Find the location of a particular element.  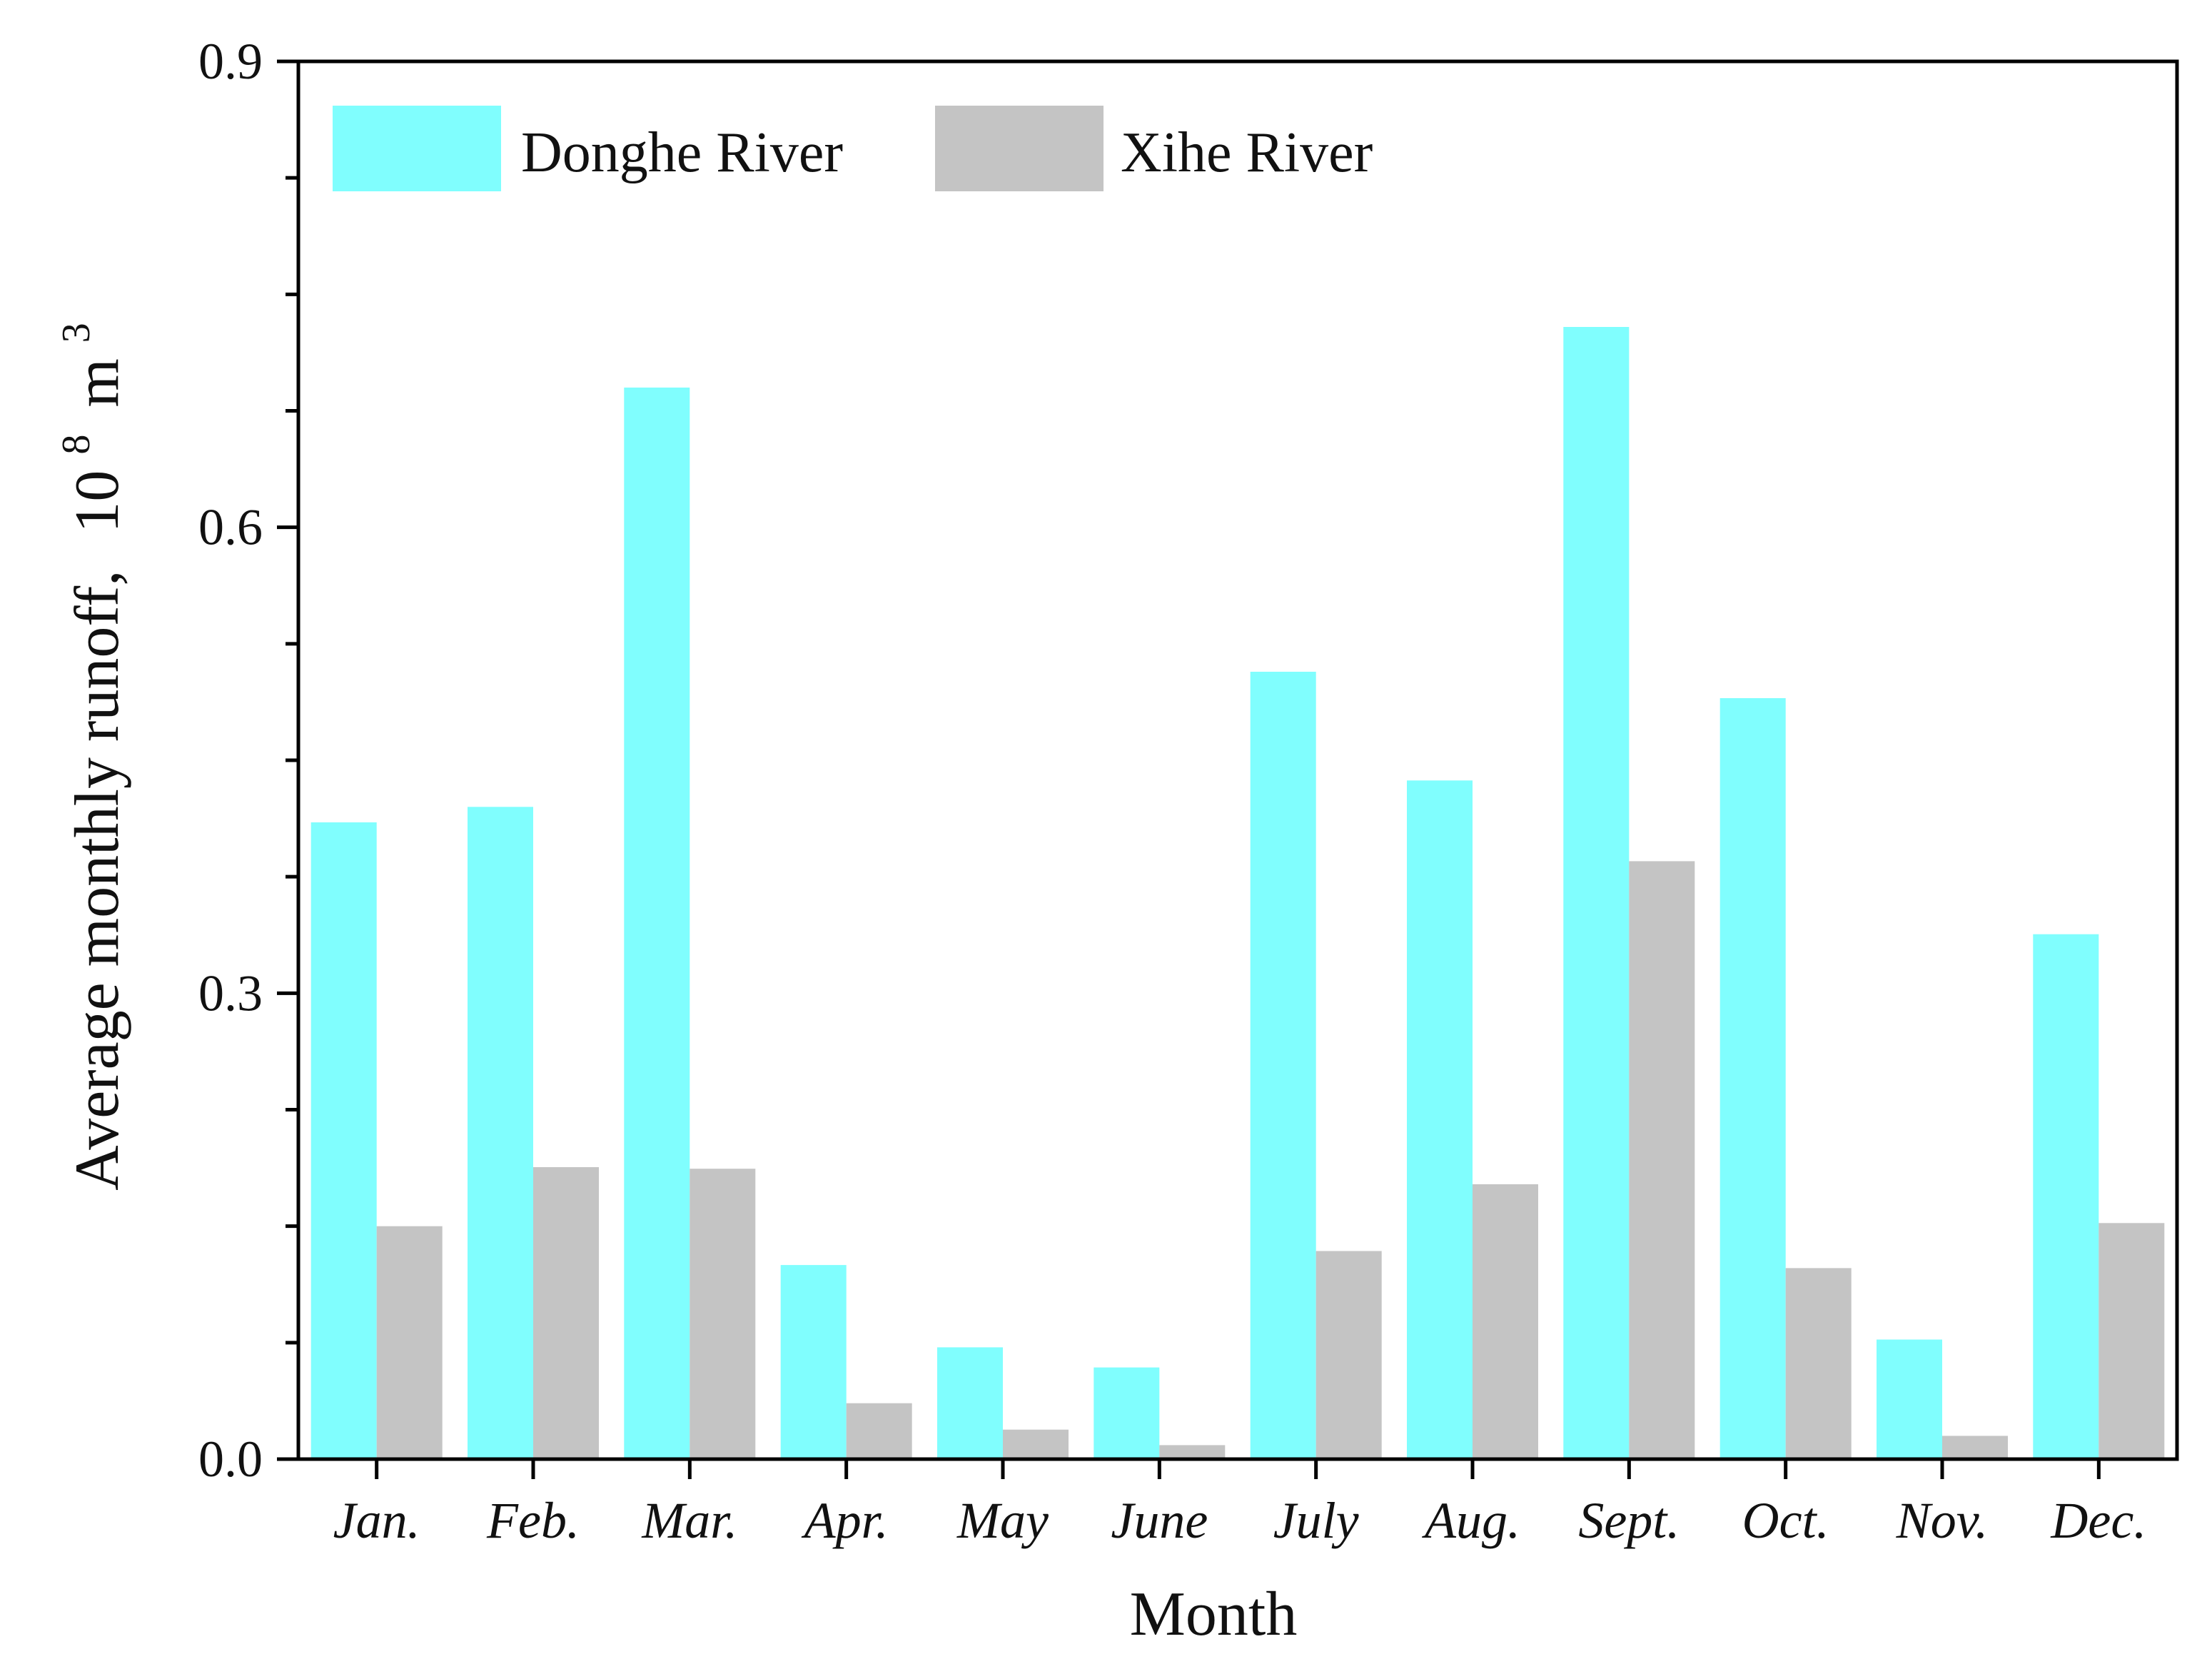

y-tick-label: 0.6 is located at coordinates (230, 527).